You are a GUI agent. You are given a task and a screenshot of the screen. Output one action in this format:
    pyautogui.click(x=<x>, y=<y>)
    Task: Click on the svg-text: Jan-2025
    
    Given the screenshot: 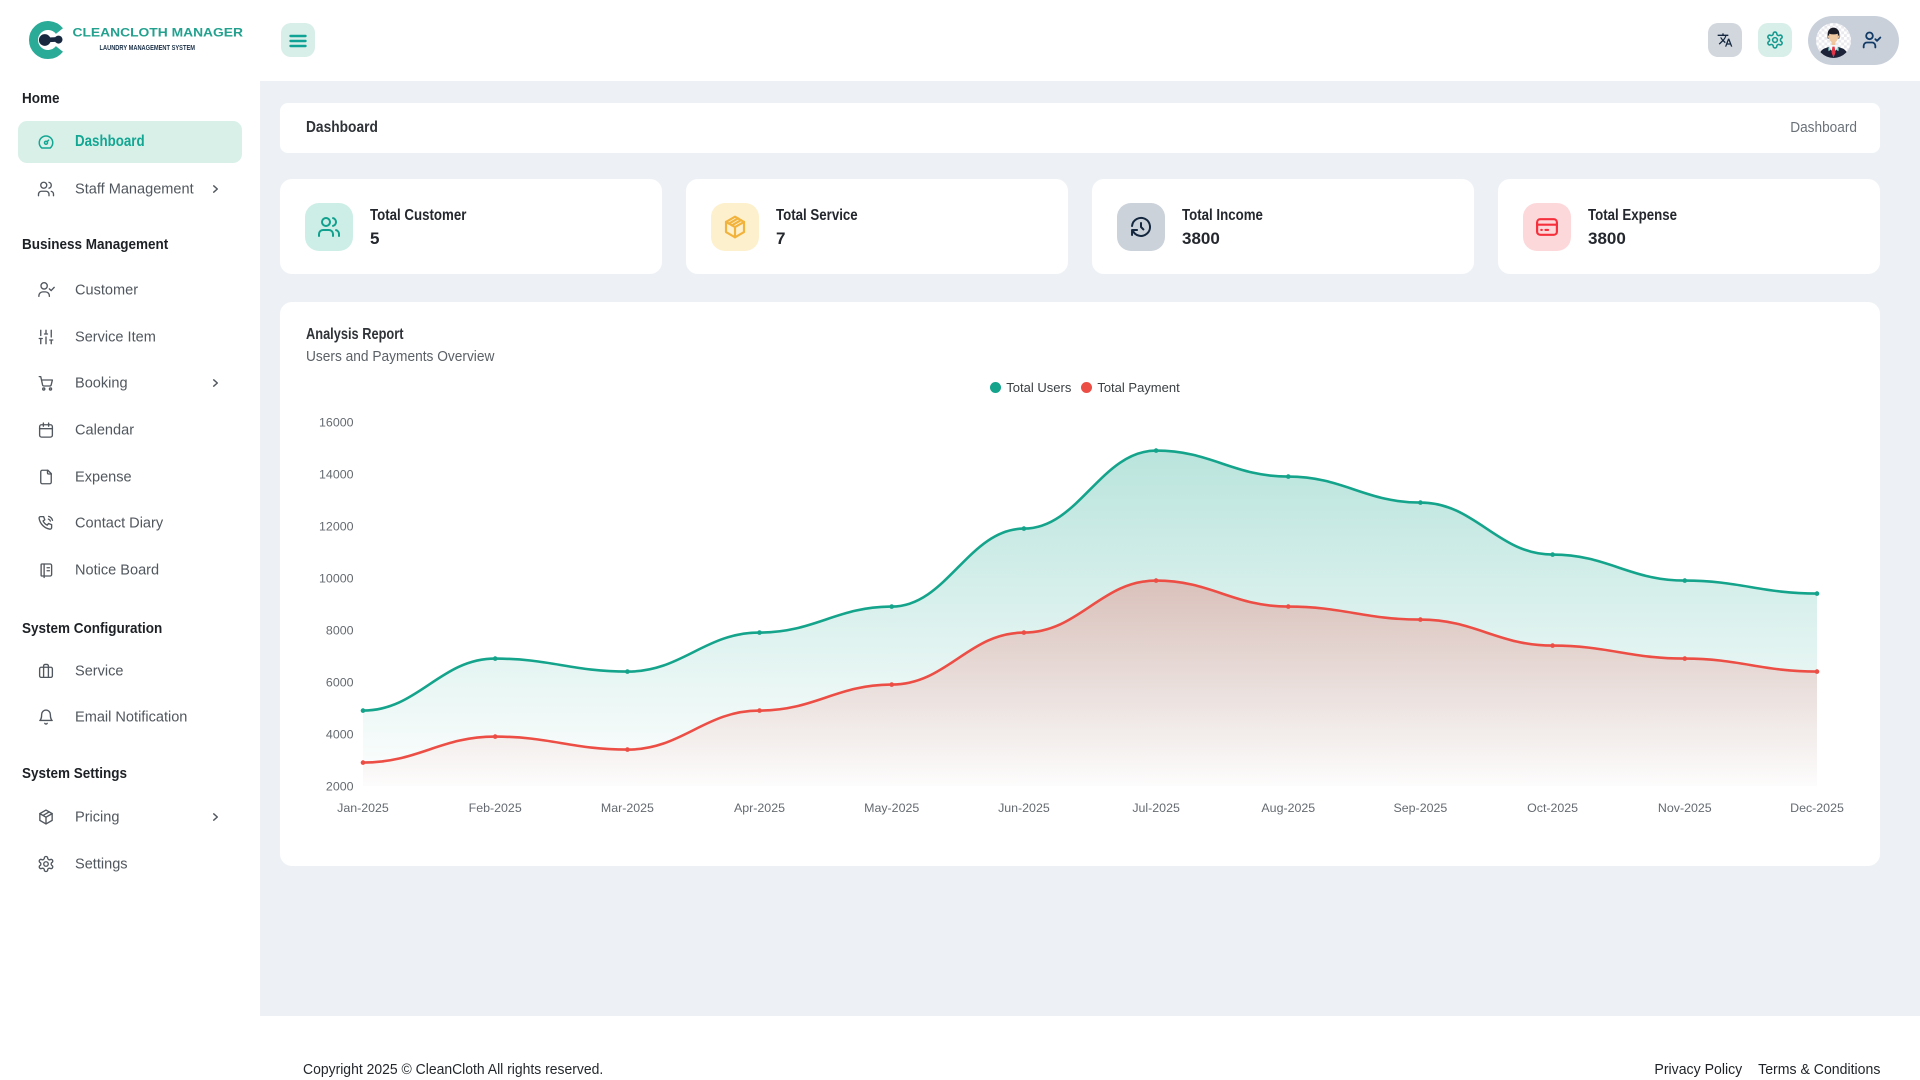 What is the action you would take?
    pyautogui.click(x=363, y=808)
    